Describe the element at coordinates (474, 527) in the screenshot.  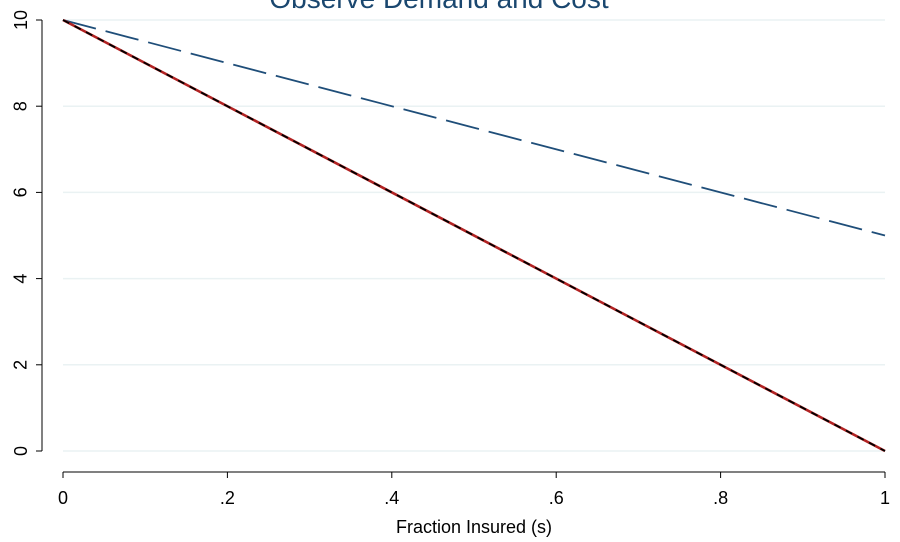
I see `x-axis-title: Fraction Insured (s)` at that location.